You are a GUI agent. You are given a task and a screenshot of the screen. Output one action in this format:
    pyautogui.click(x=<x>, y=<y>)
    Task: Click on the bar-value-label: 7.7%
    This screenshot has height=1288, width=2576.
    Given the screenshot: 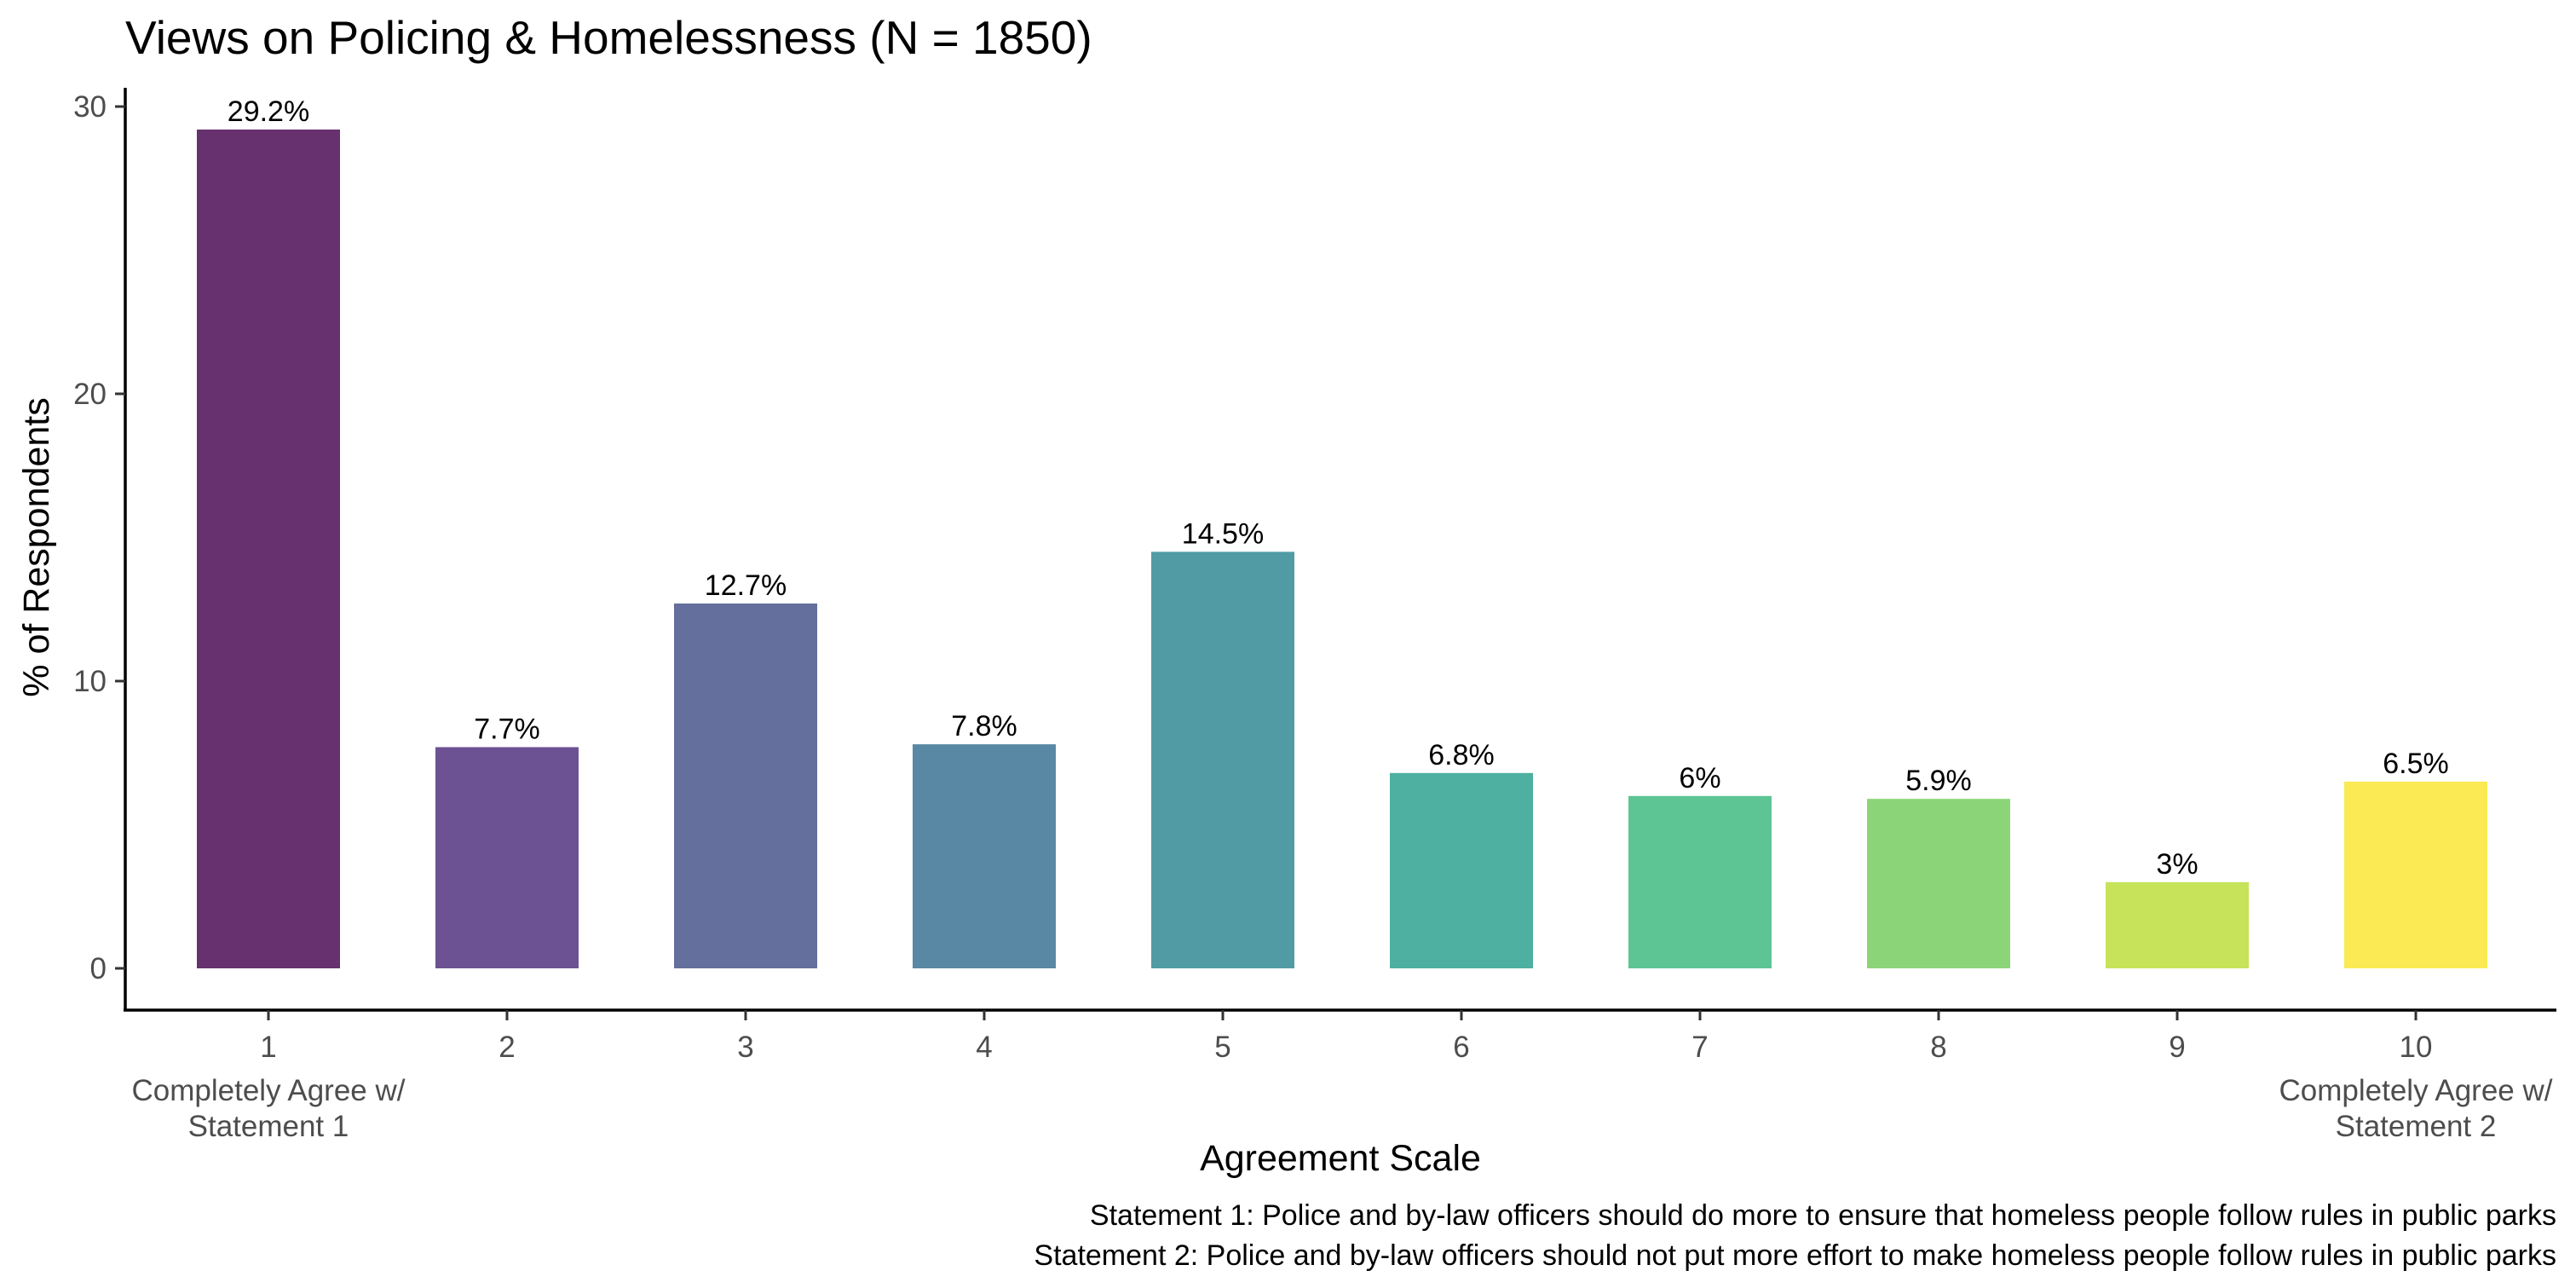 What is the action you would take?
    pyautogui.click(x=507, y=729)
    